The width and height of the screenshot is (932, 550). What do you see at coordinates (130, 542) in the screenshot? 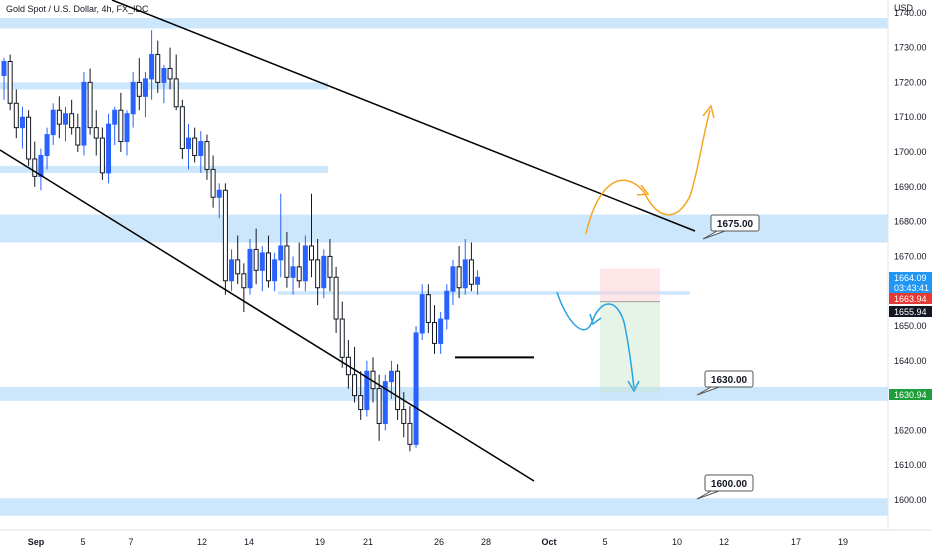
I see `time-tick-label: 7` at bounding box center [130, 542].